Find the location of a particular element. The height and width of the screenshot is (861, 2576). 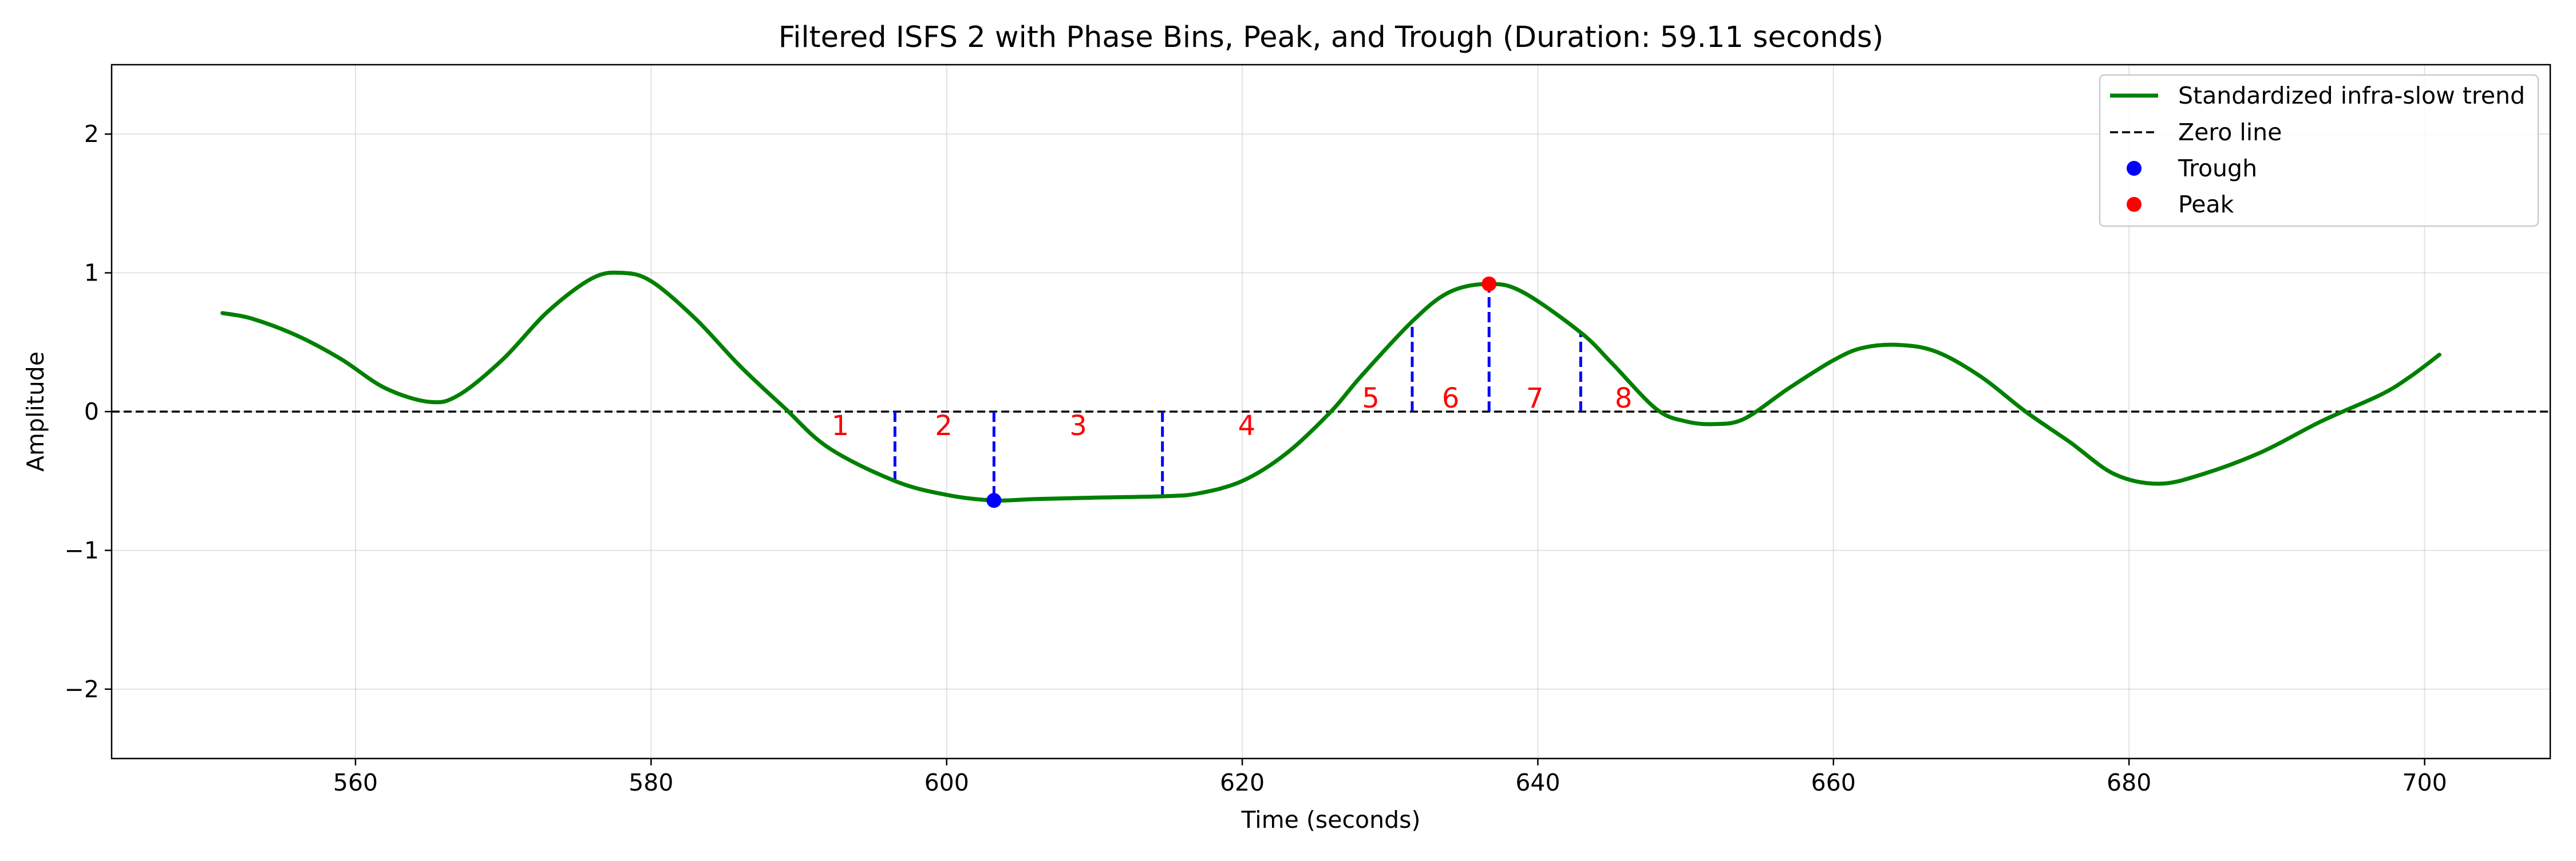

x-tick-label: 680 is located at coordinates (2129, 782).